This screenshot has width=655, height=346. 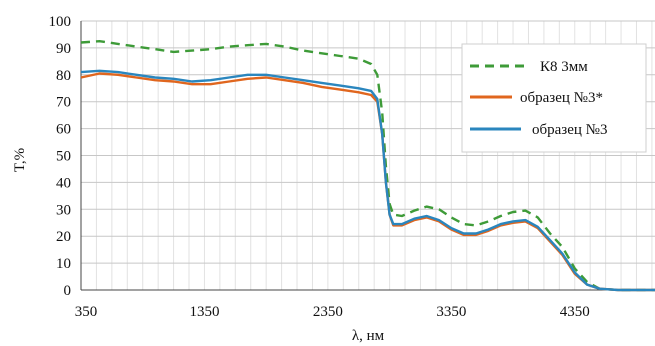 I want to click on x-axis-label: λ, нм, so click(x=368, y=336).